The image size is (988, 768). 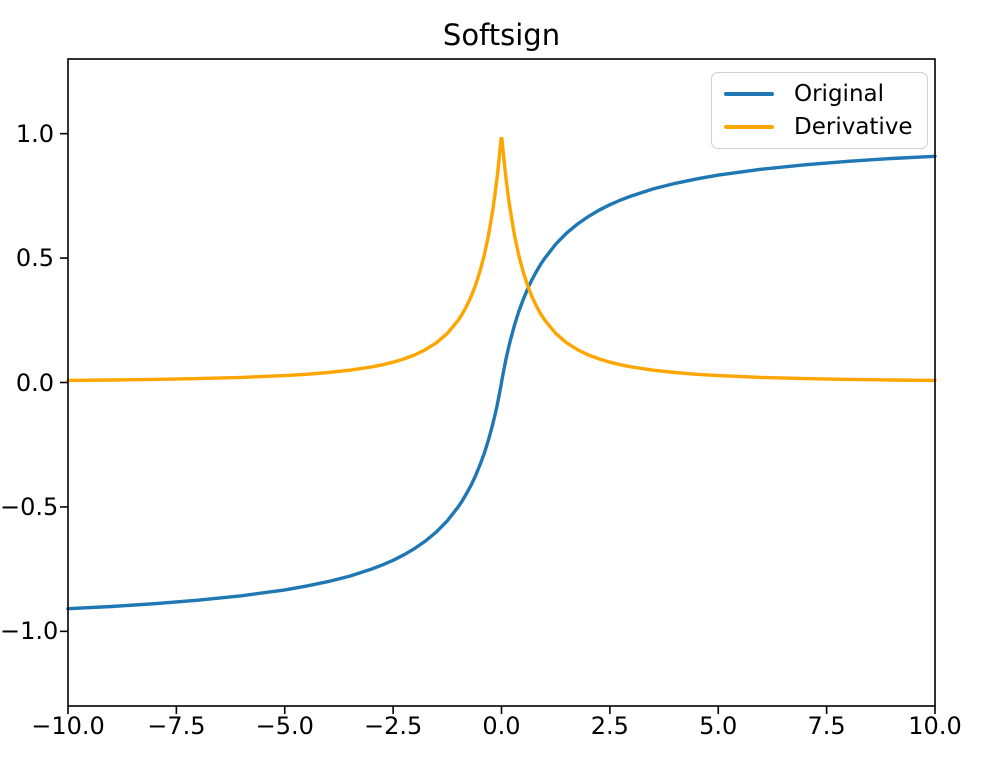 I want to click on legend-line-original, so click(x=749, y=93).